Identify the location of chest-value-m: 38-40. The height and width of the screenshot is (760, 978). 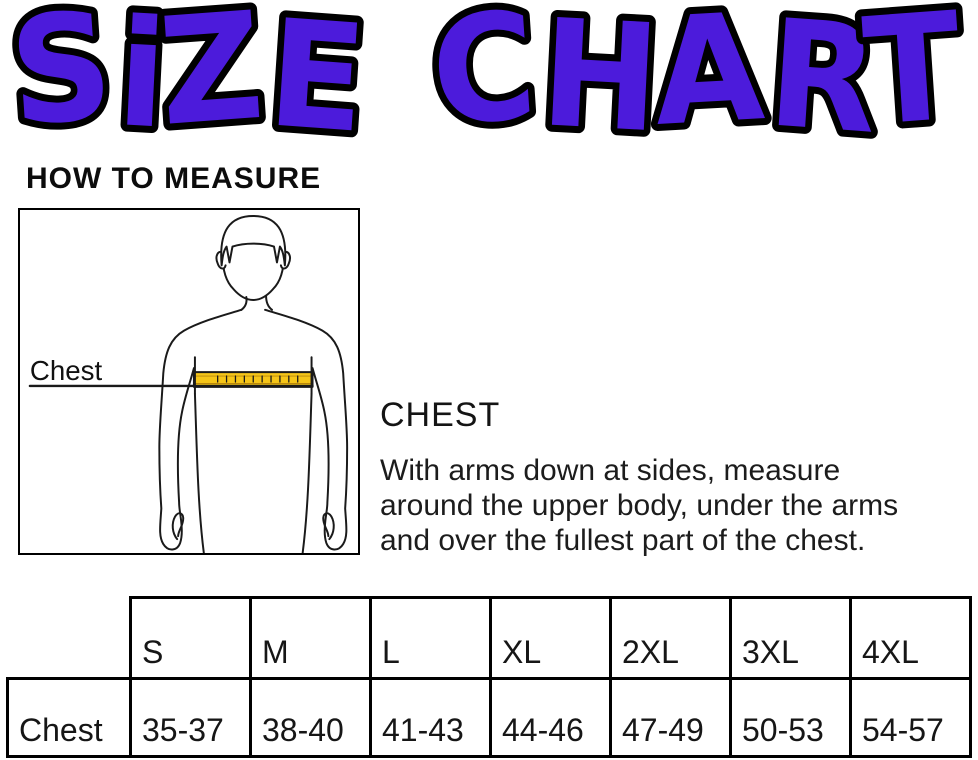
(310, 717).